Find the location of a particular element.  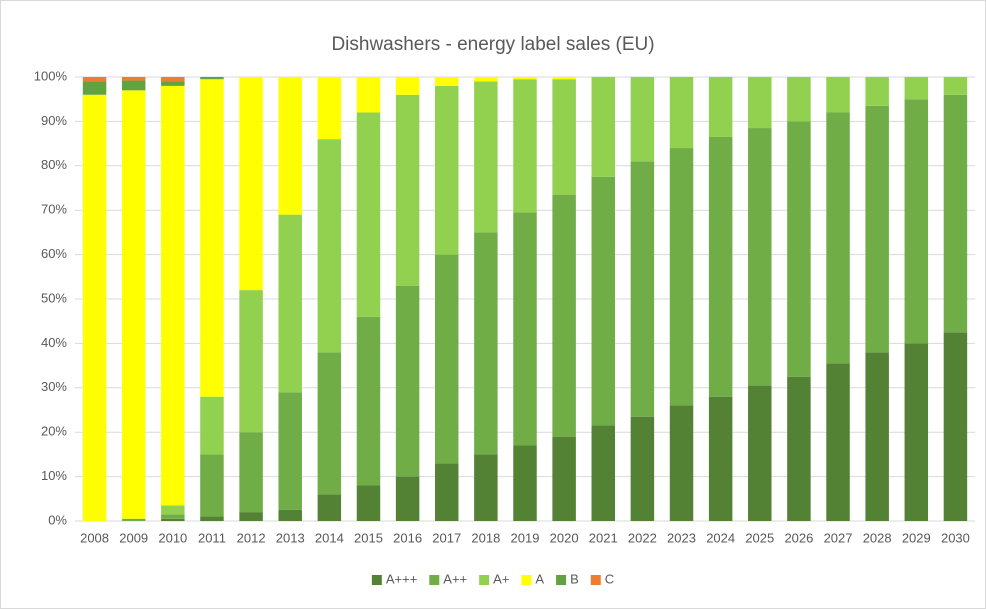

x-tick-label: 2011 is located at coordinates (212, 537).